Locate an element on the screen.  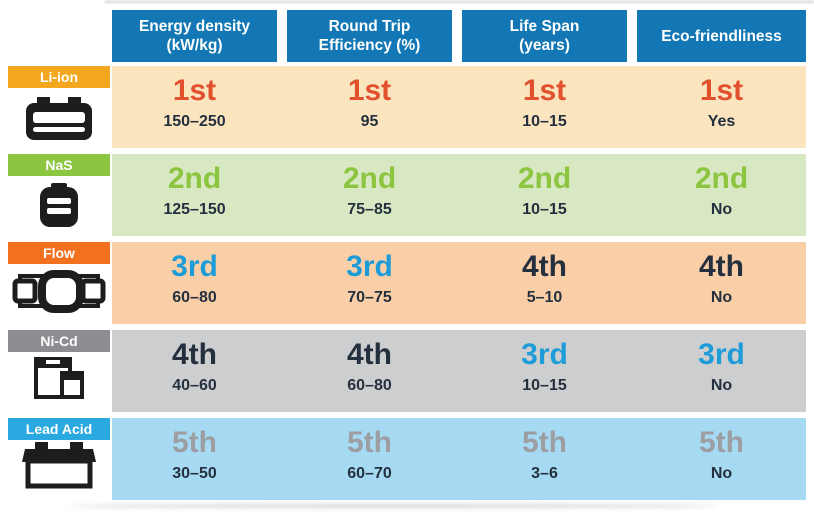
cell-ni-cd-energy-density: 4th 40–60 is located at coordinates (194, 371).